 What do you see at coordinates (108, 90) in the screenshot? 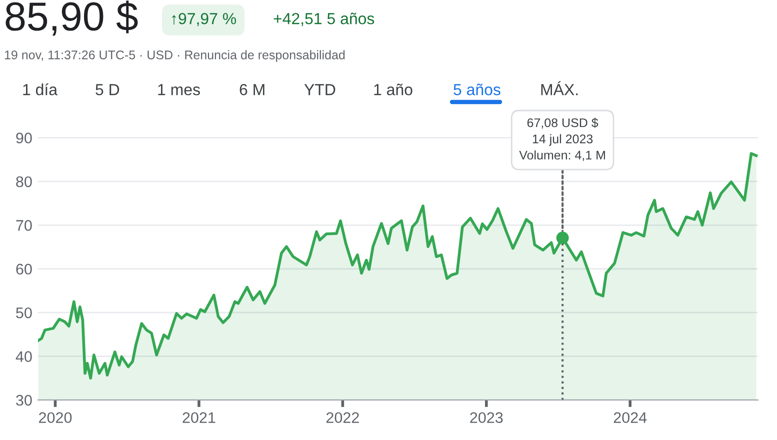
I see `text: 5 D` at bounding box center [108, 90].